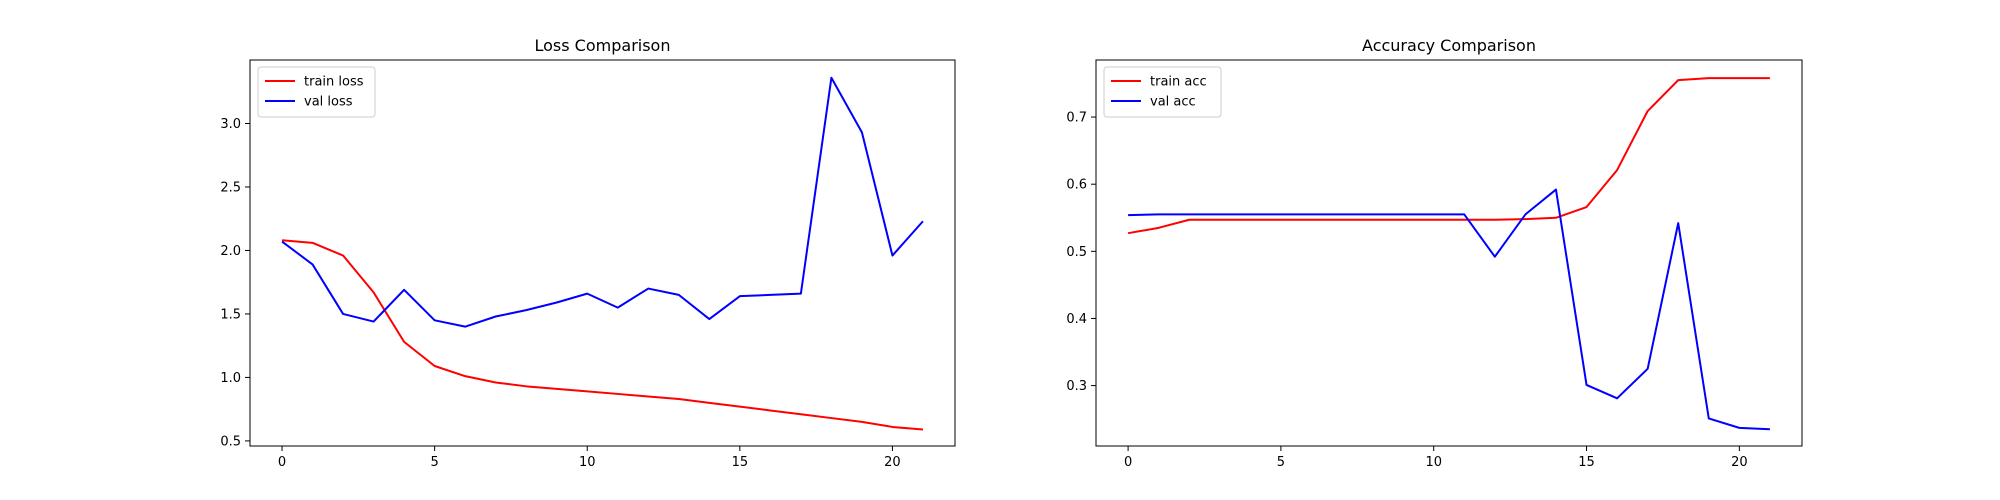 The height and width of the screenshot is (500, 2000). What do you see at coordinates (1076, 118) in the screenshot?
I see `accuracy-y-tick-label: 0.7` at bounding box center [1076, 118].